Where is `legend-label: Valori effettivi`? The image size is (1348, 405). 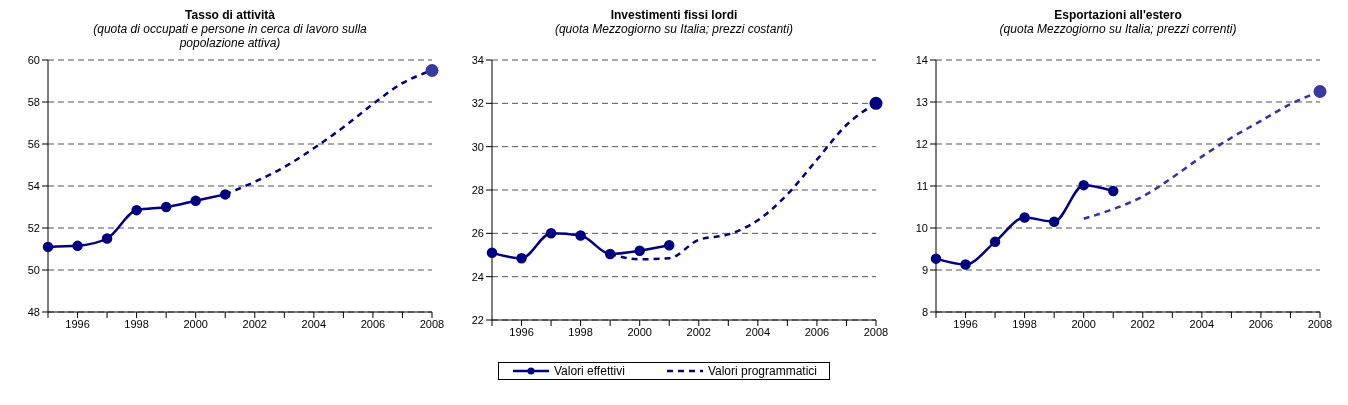 legend-label: Valori effettivi is located at coordinates (589, 371).